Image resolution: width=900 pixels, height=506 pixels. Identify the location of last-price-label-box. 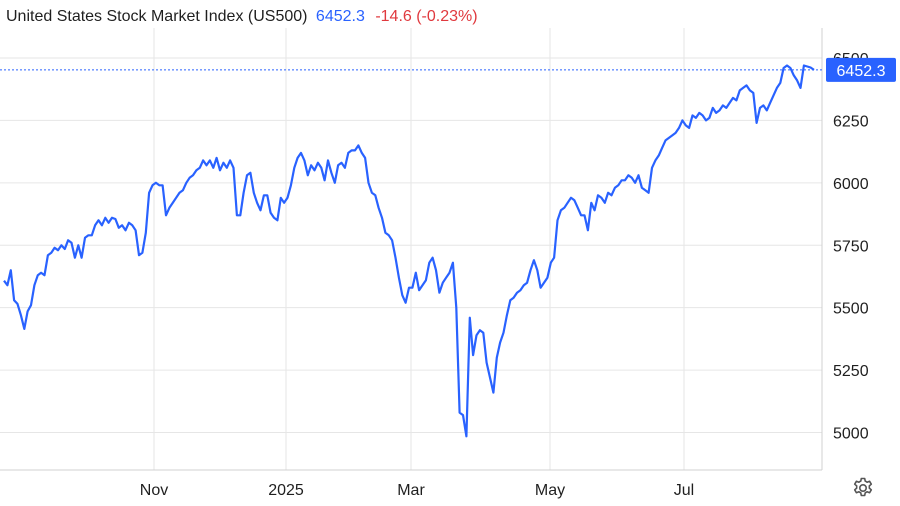
(861, 69).